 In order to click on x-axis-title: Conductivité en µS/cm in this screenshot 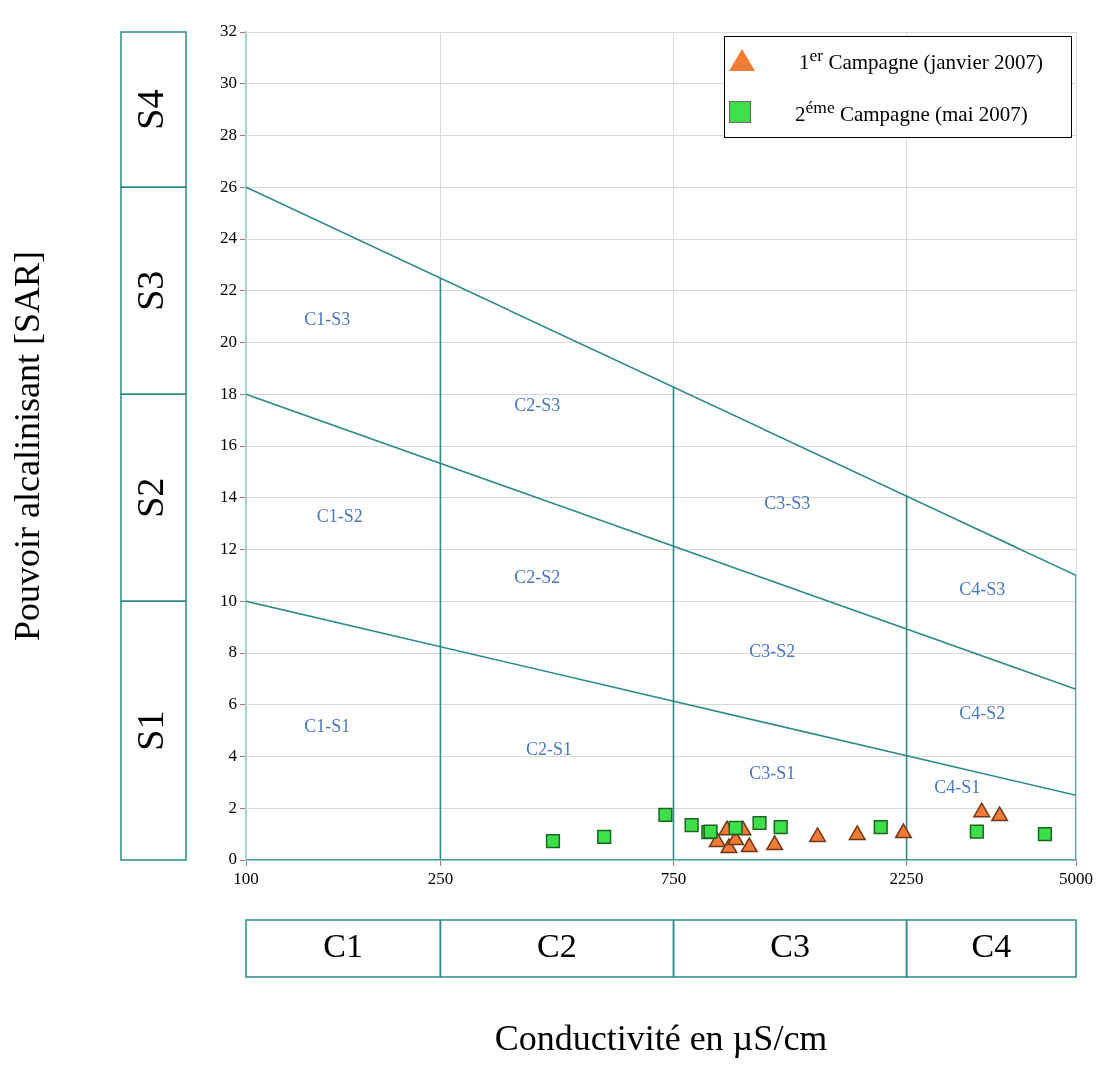, I will do `click(661, 1037)`.